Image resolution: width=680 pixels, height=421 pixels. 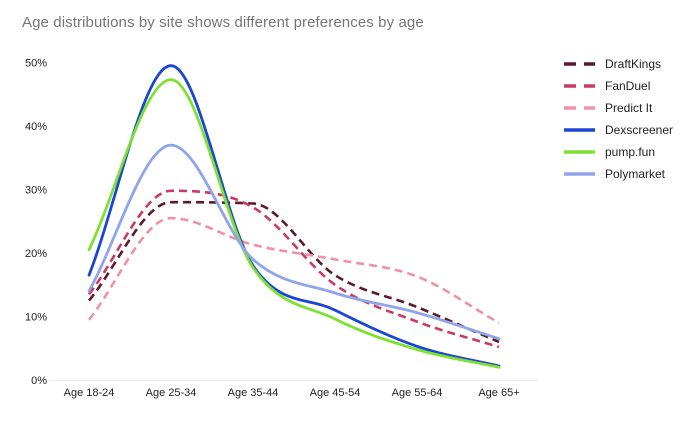 What do you see at coordinates (39, 381) in the screenshot?
I see `y-axis-tick-label: 0%` at bounding box center [39, 381].